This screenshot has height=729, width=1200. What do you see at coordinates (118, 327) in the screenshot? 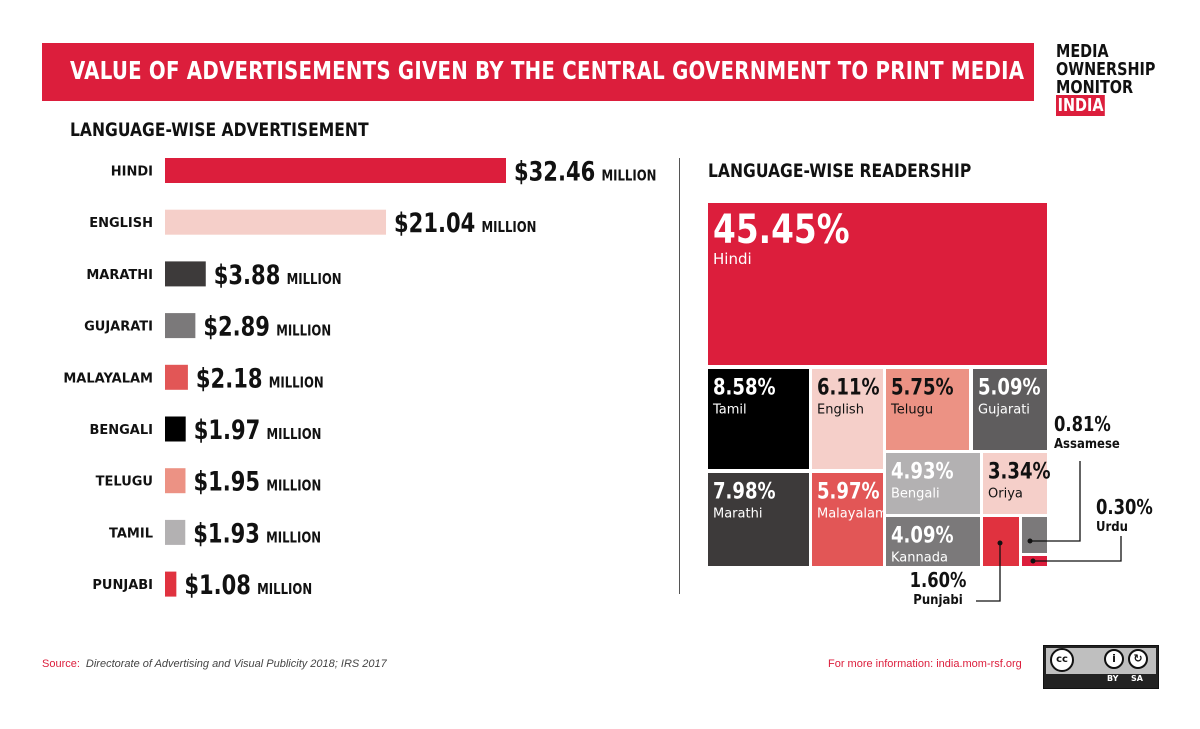
I see `bar-category-label: GUJARATI` at bounding box center [118, 327].